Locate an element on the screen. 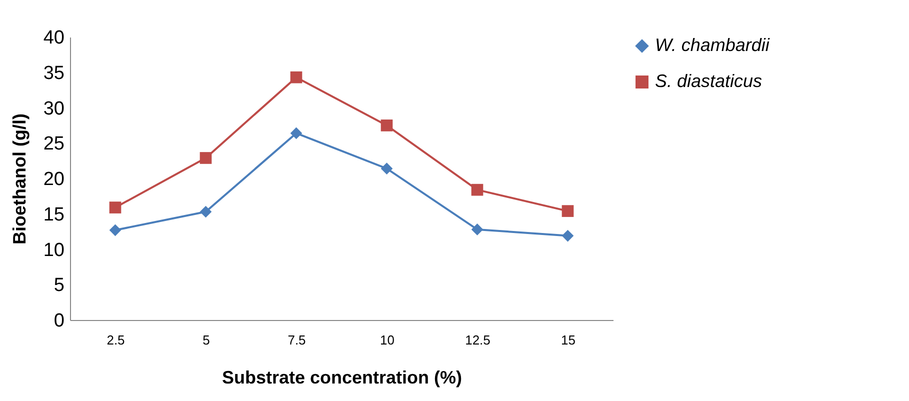 The width and height of the screenshot is (909, 401). x-tick-label: 12.5 is located at coordinates (477, 340).